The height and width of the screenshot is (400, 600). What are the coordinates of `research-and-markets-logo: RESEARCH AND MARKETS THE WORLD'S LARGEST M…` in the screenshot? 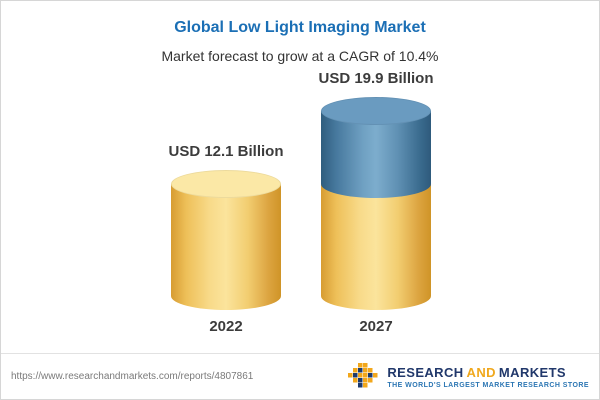 It's located at (468, 376).